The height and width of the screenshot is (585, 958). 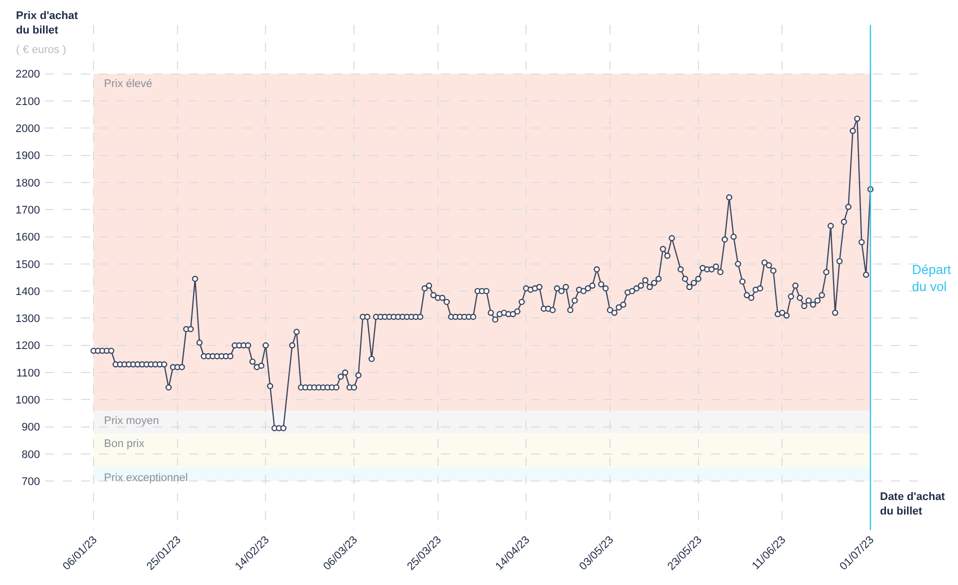 What do you see at coordinates (932, 278) in the screenshot?
I see `ref-line-label: Départ du vol` at bounding box center [932, 278].